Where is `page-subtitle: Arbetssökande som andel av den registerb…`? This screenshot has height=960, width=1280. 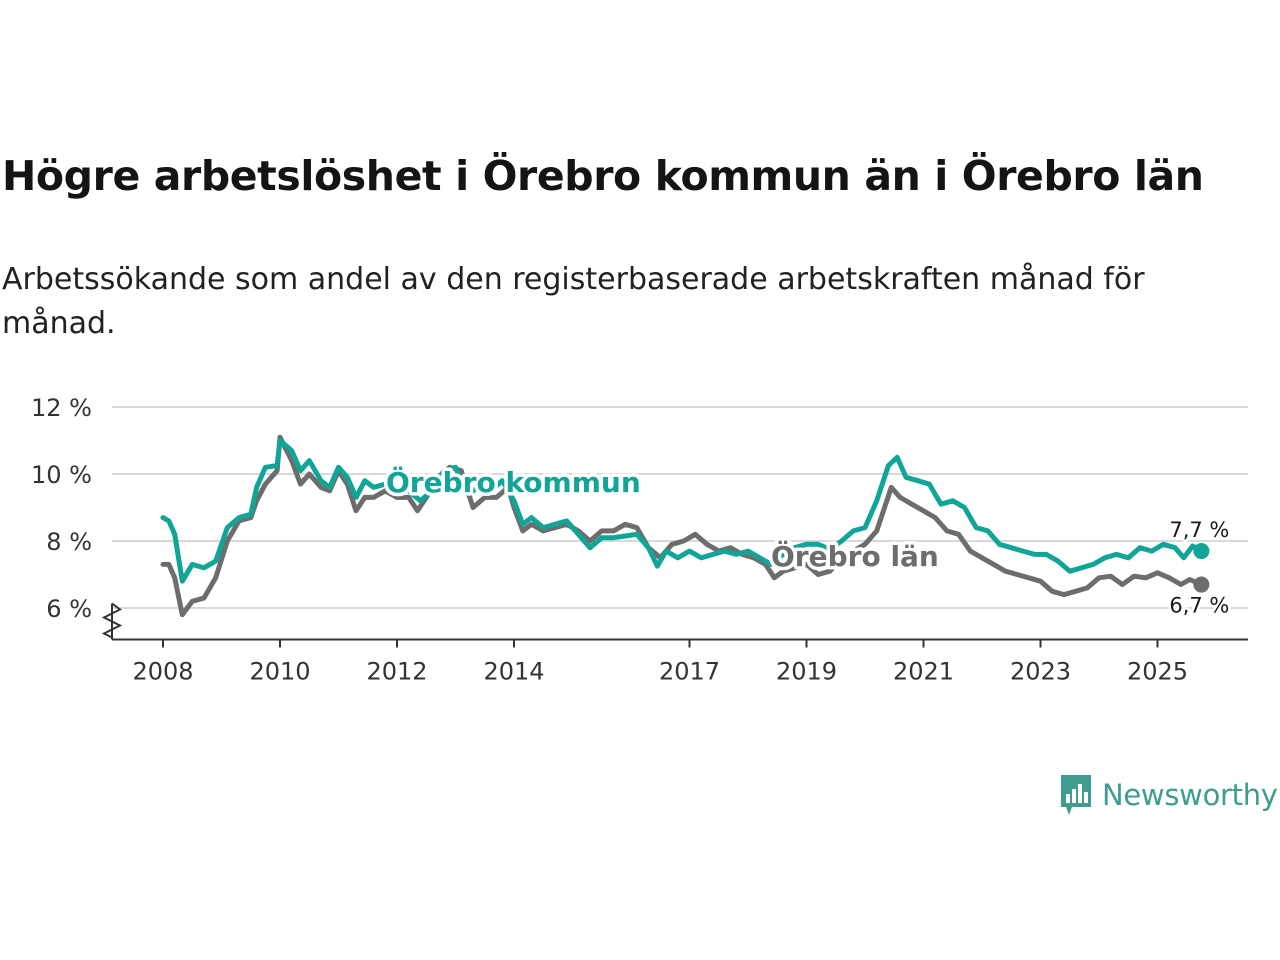
page-subtitle: Arbetssökande som andel av den registerb… is located at coordinates (573, 301).